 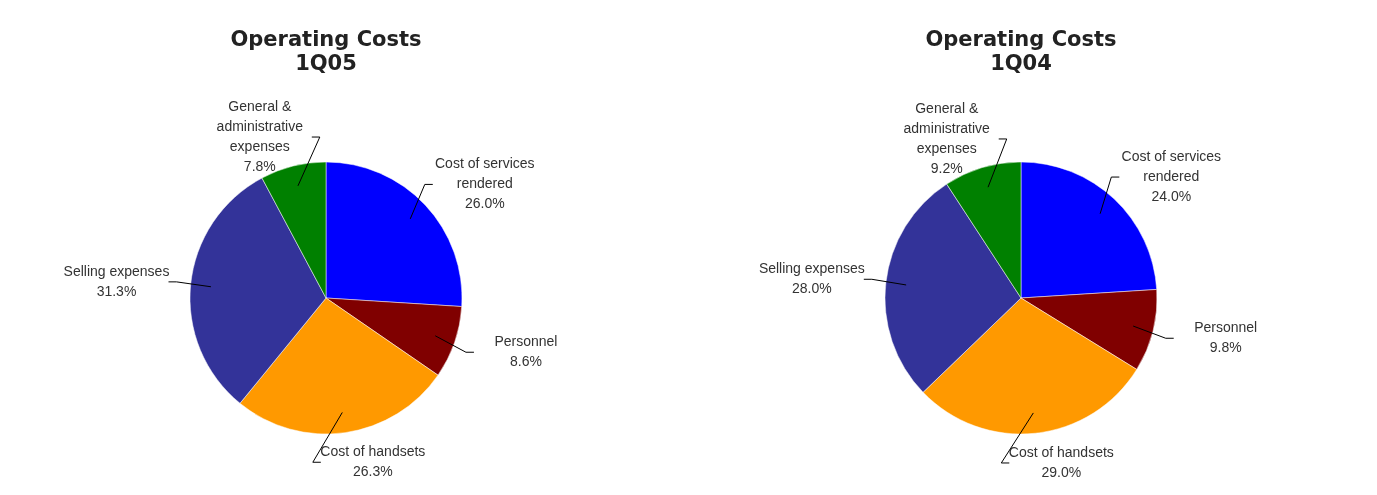 I want to click on chart-subtitle: 1Q04, so click(x=1021, y=63).